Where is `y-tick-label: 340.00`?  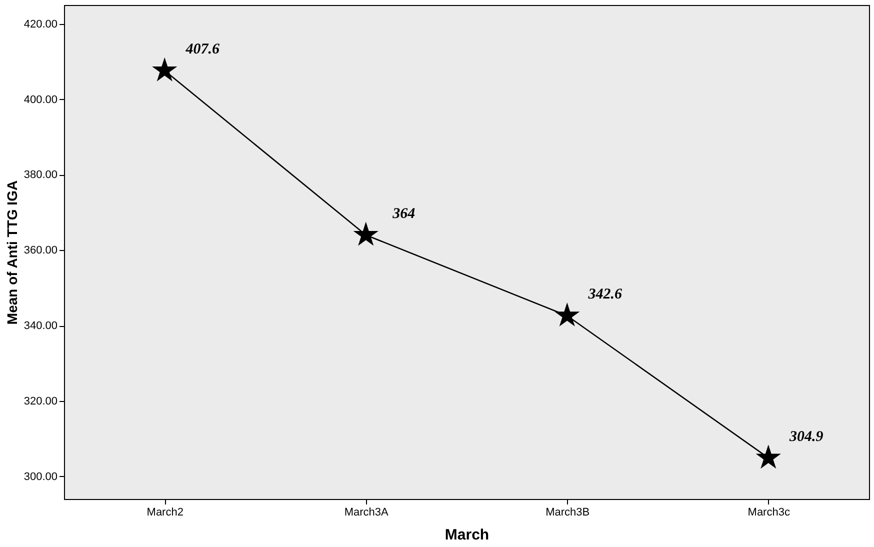
y-tick-label: 340.00 is located at coordinates (41, 326).